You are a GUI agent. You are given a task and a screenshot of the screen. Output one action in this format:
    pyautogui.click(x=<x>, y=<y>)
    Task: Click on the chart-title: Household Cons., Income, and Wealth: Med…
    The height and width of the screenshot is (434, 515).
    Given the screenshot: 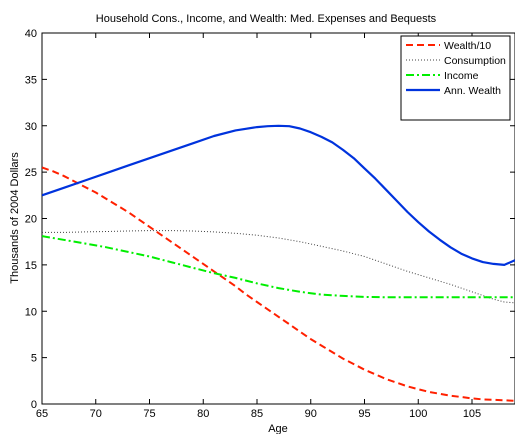 What is the action you would take?
    pyautogui.click(x=266, y=19)
    